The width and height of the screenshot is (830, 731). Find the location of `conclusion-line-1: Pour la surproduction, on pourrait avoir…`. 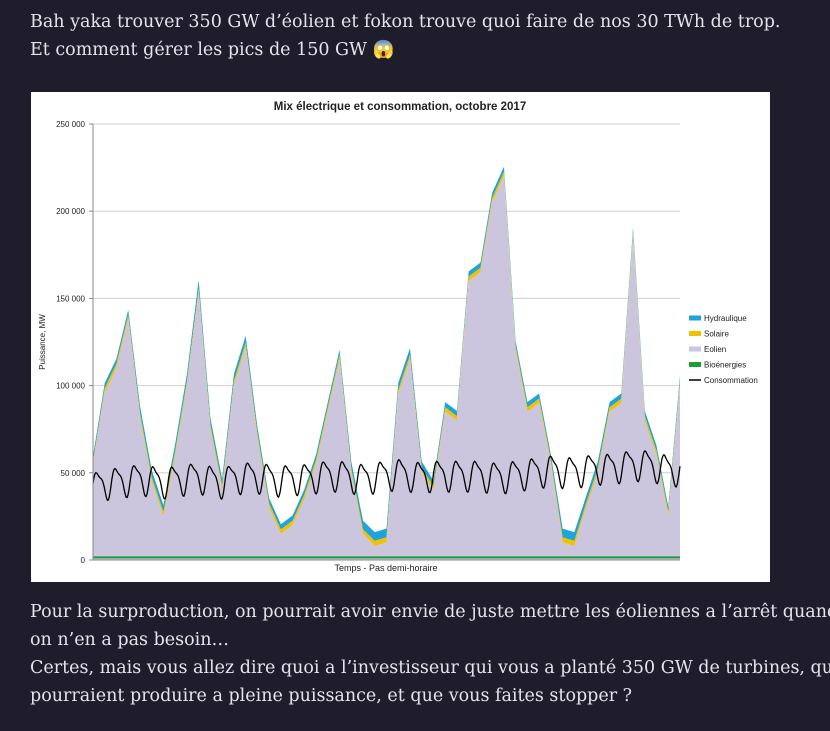

conclusion-line-1: Pour la surproduction, on pourrait avoir… is located at coordinates (430, 612).